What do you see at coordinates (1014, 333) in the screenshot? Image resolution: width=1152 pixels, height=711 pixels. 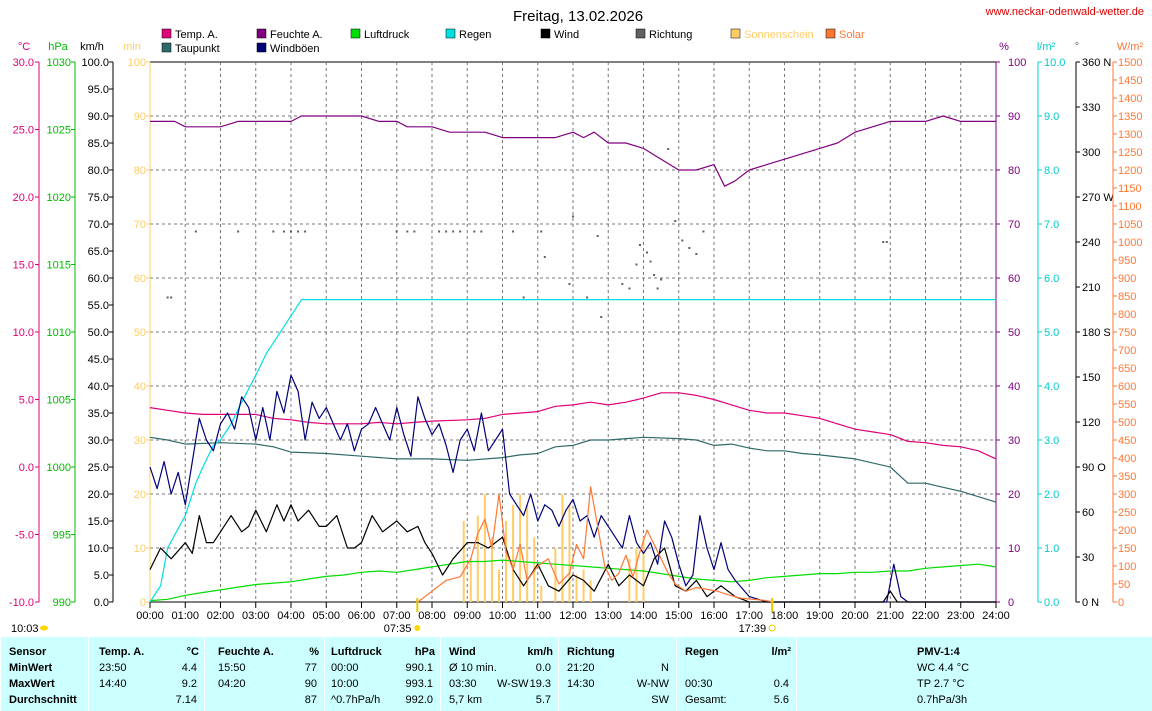 I see `humidity-tick-label: 50` at bounding box center [1014, 333].